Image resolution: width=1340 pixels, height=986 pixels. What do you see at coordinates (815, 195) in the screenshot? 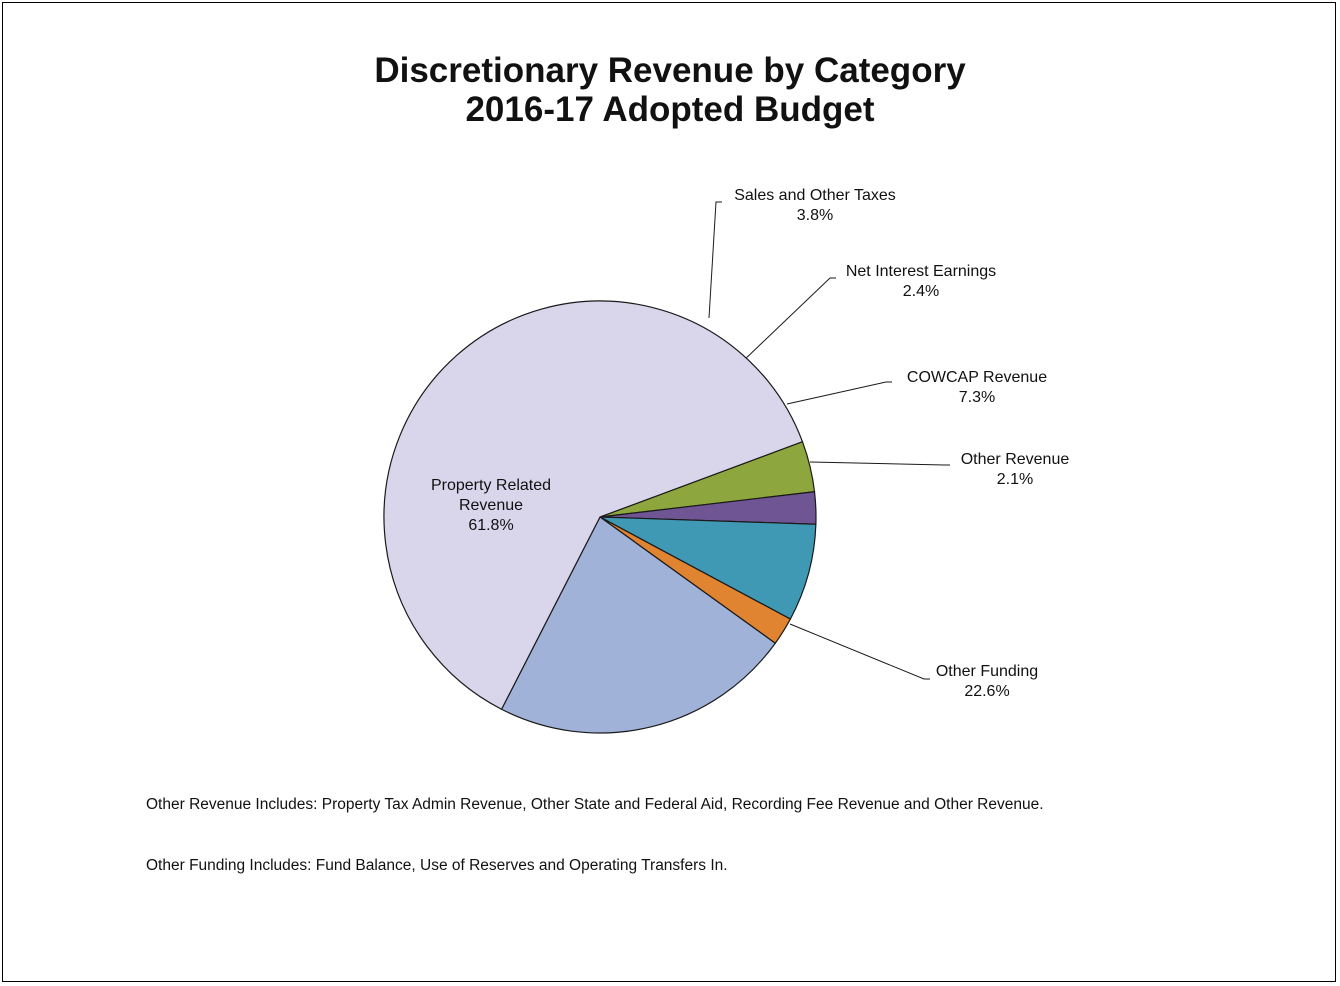
I see `slice-label-sales-and-other-taxes: Sales and Other Taxes` at bounding box center [815, 195].